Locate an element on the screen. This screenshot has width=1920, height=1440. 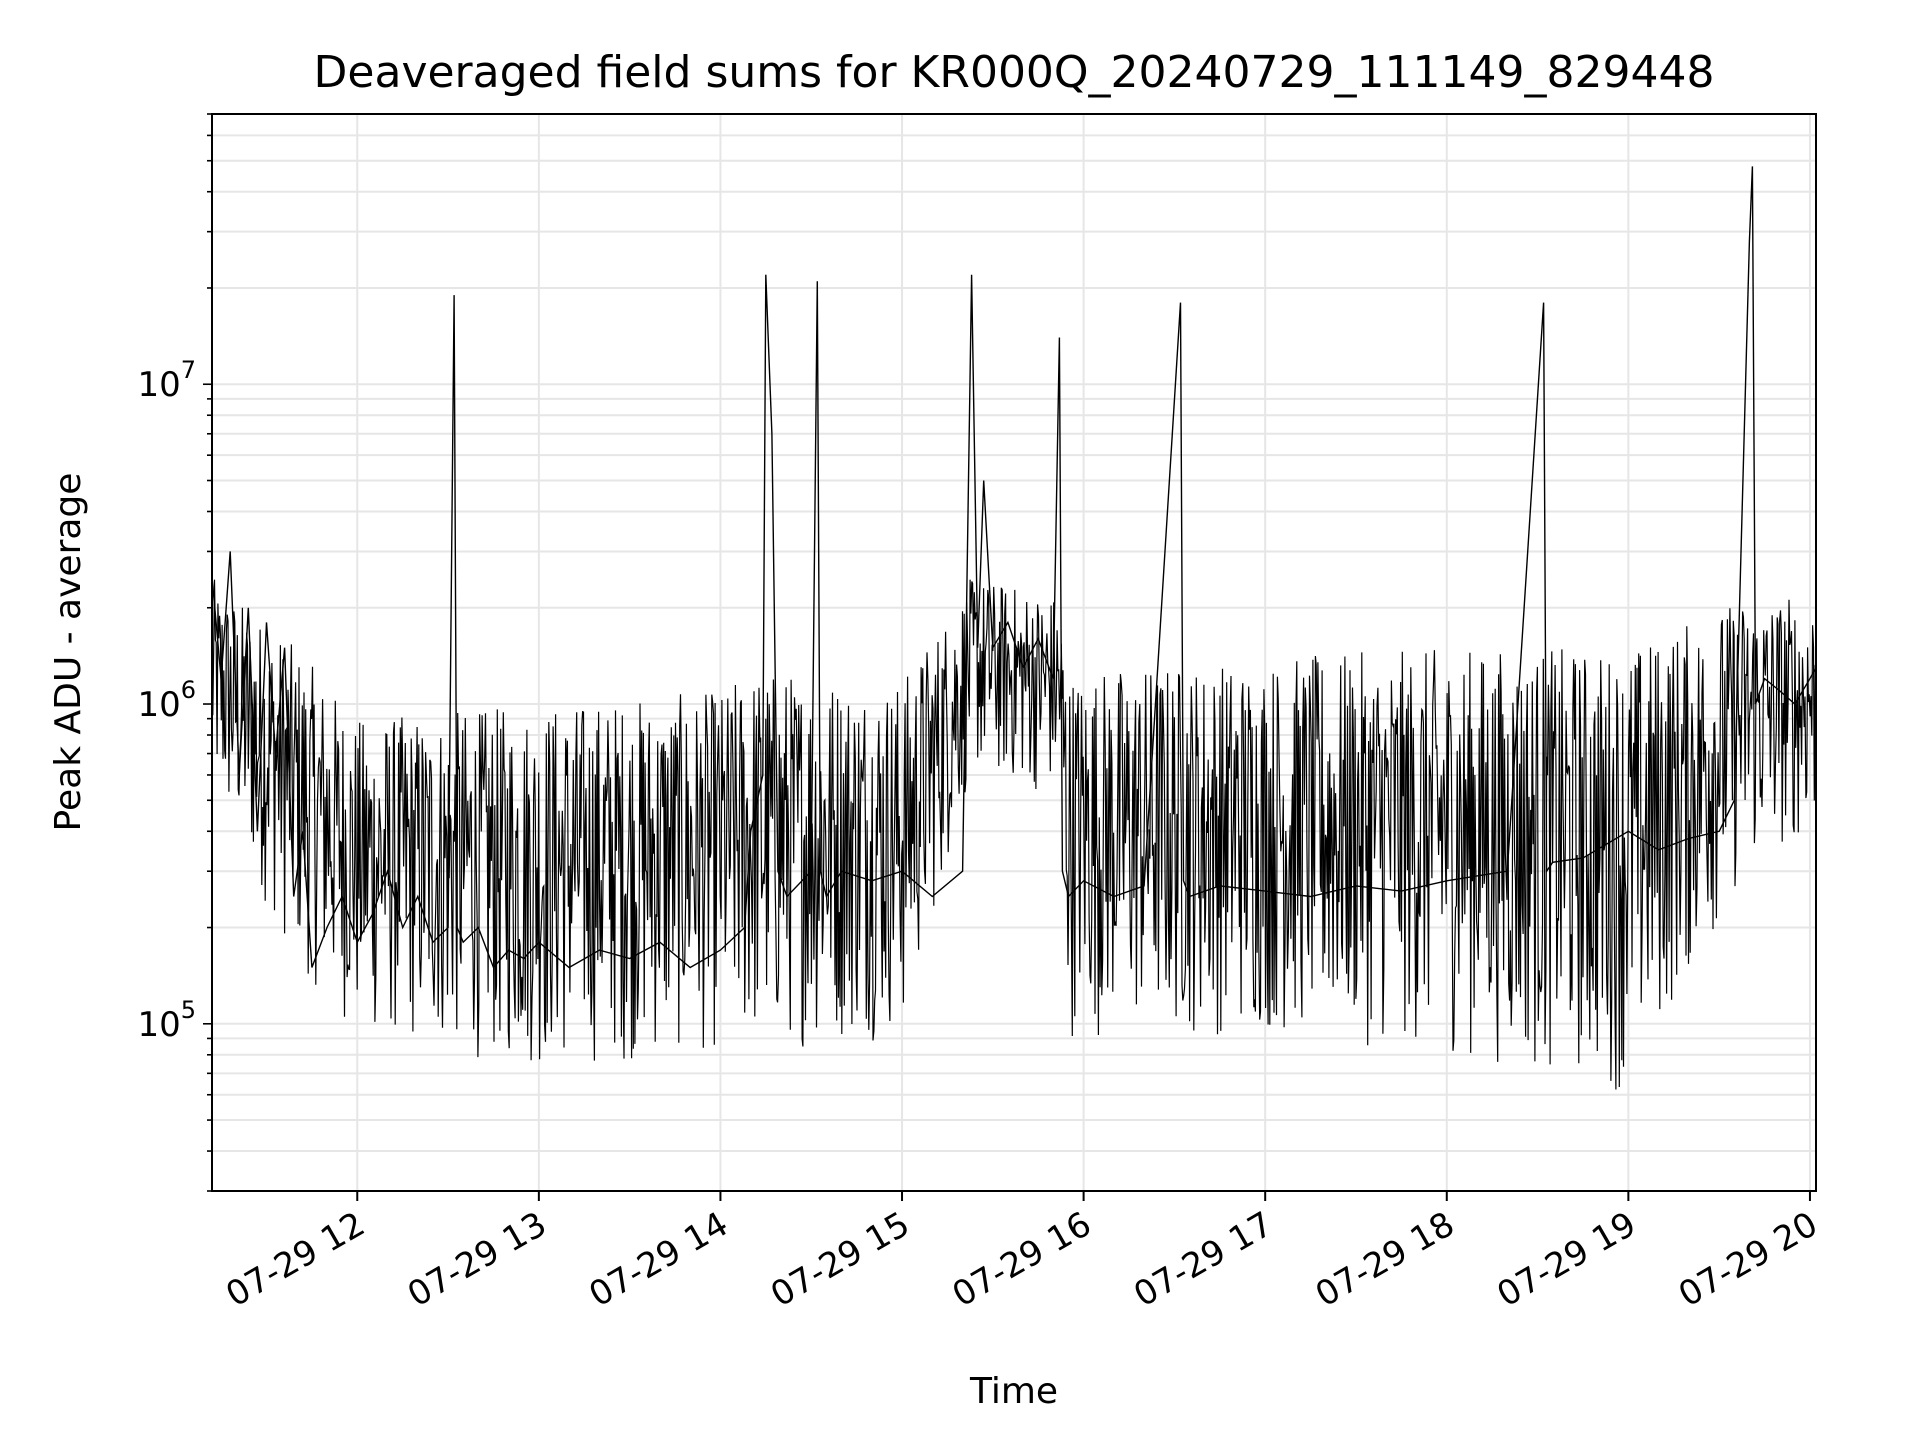
y-tick-label: 10⁷ is located at coordinates (166, 380).